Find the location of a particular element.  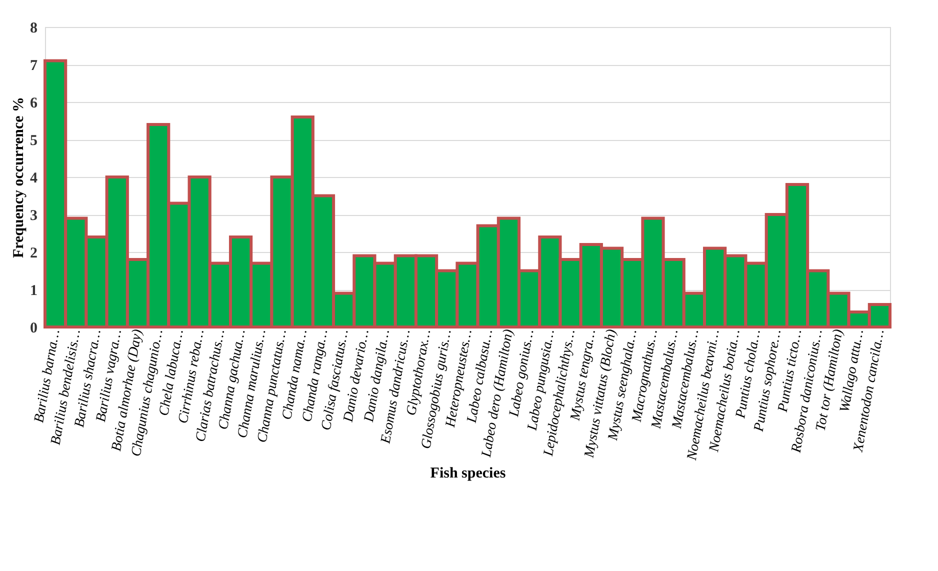

x-axis-title: Fish species is located at coordinates (468, 473).